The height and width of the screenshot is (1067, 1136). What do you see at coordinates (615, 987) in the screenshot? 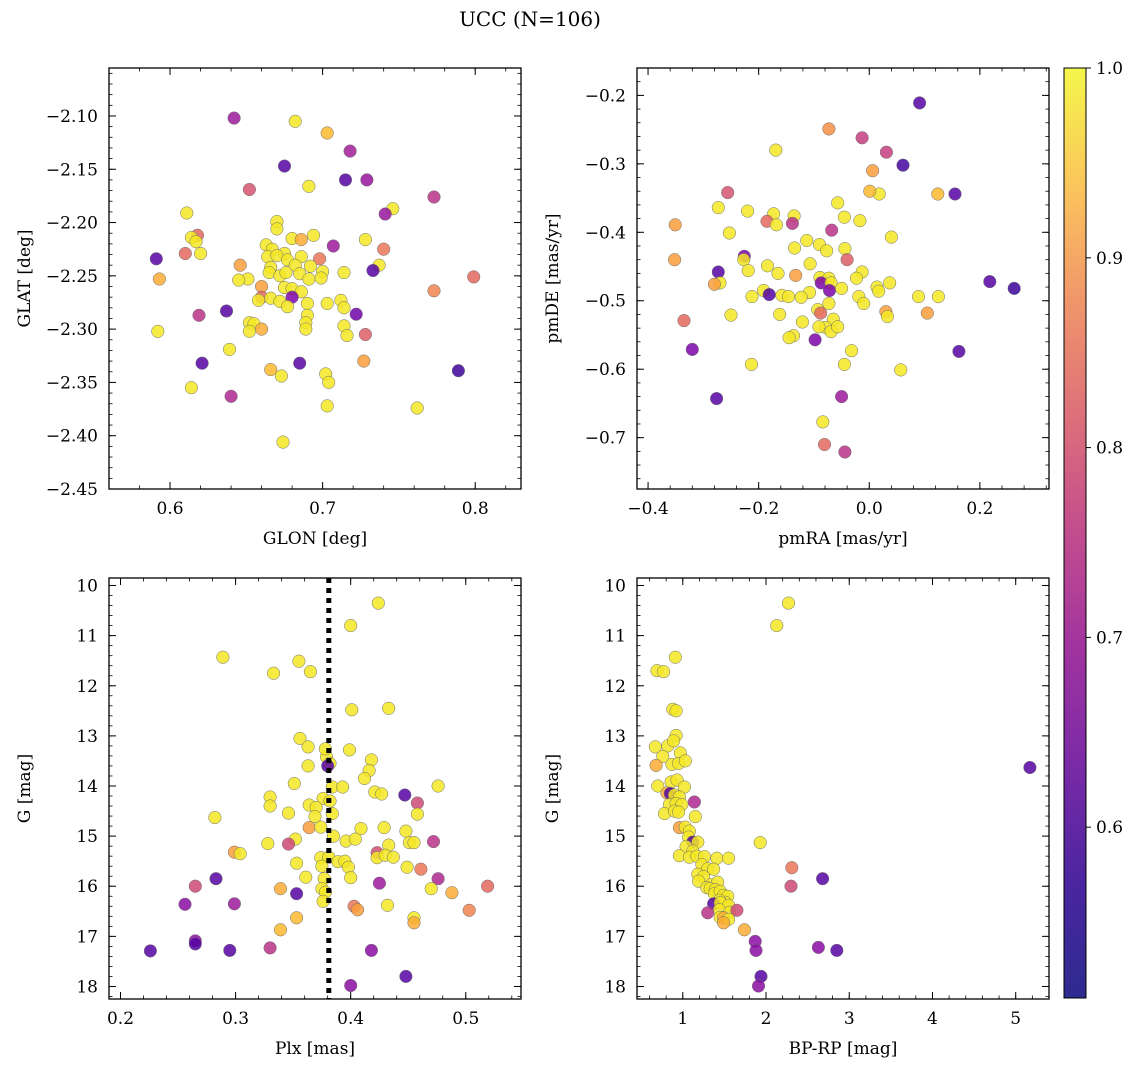
I see `y-tick-label: 18` at bounding box center [615, 987].